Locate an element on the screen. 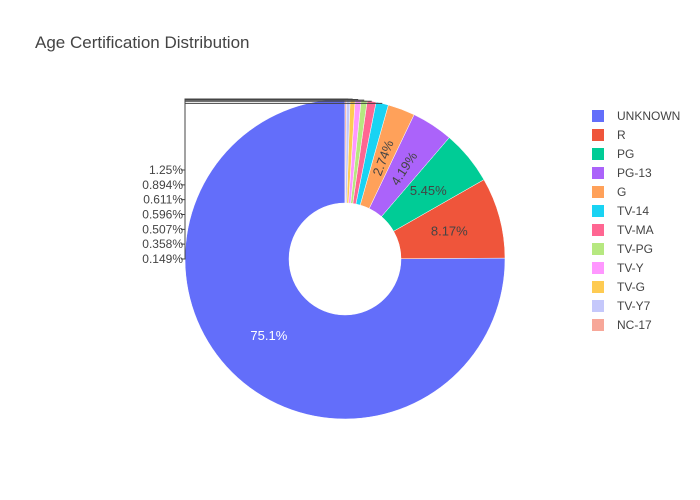  legend-item-g: G is located at coordinates (636, 191).